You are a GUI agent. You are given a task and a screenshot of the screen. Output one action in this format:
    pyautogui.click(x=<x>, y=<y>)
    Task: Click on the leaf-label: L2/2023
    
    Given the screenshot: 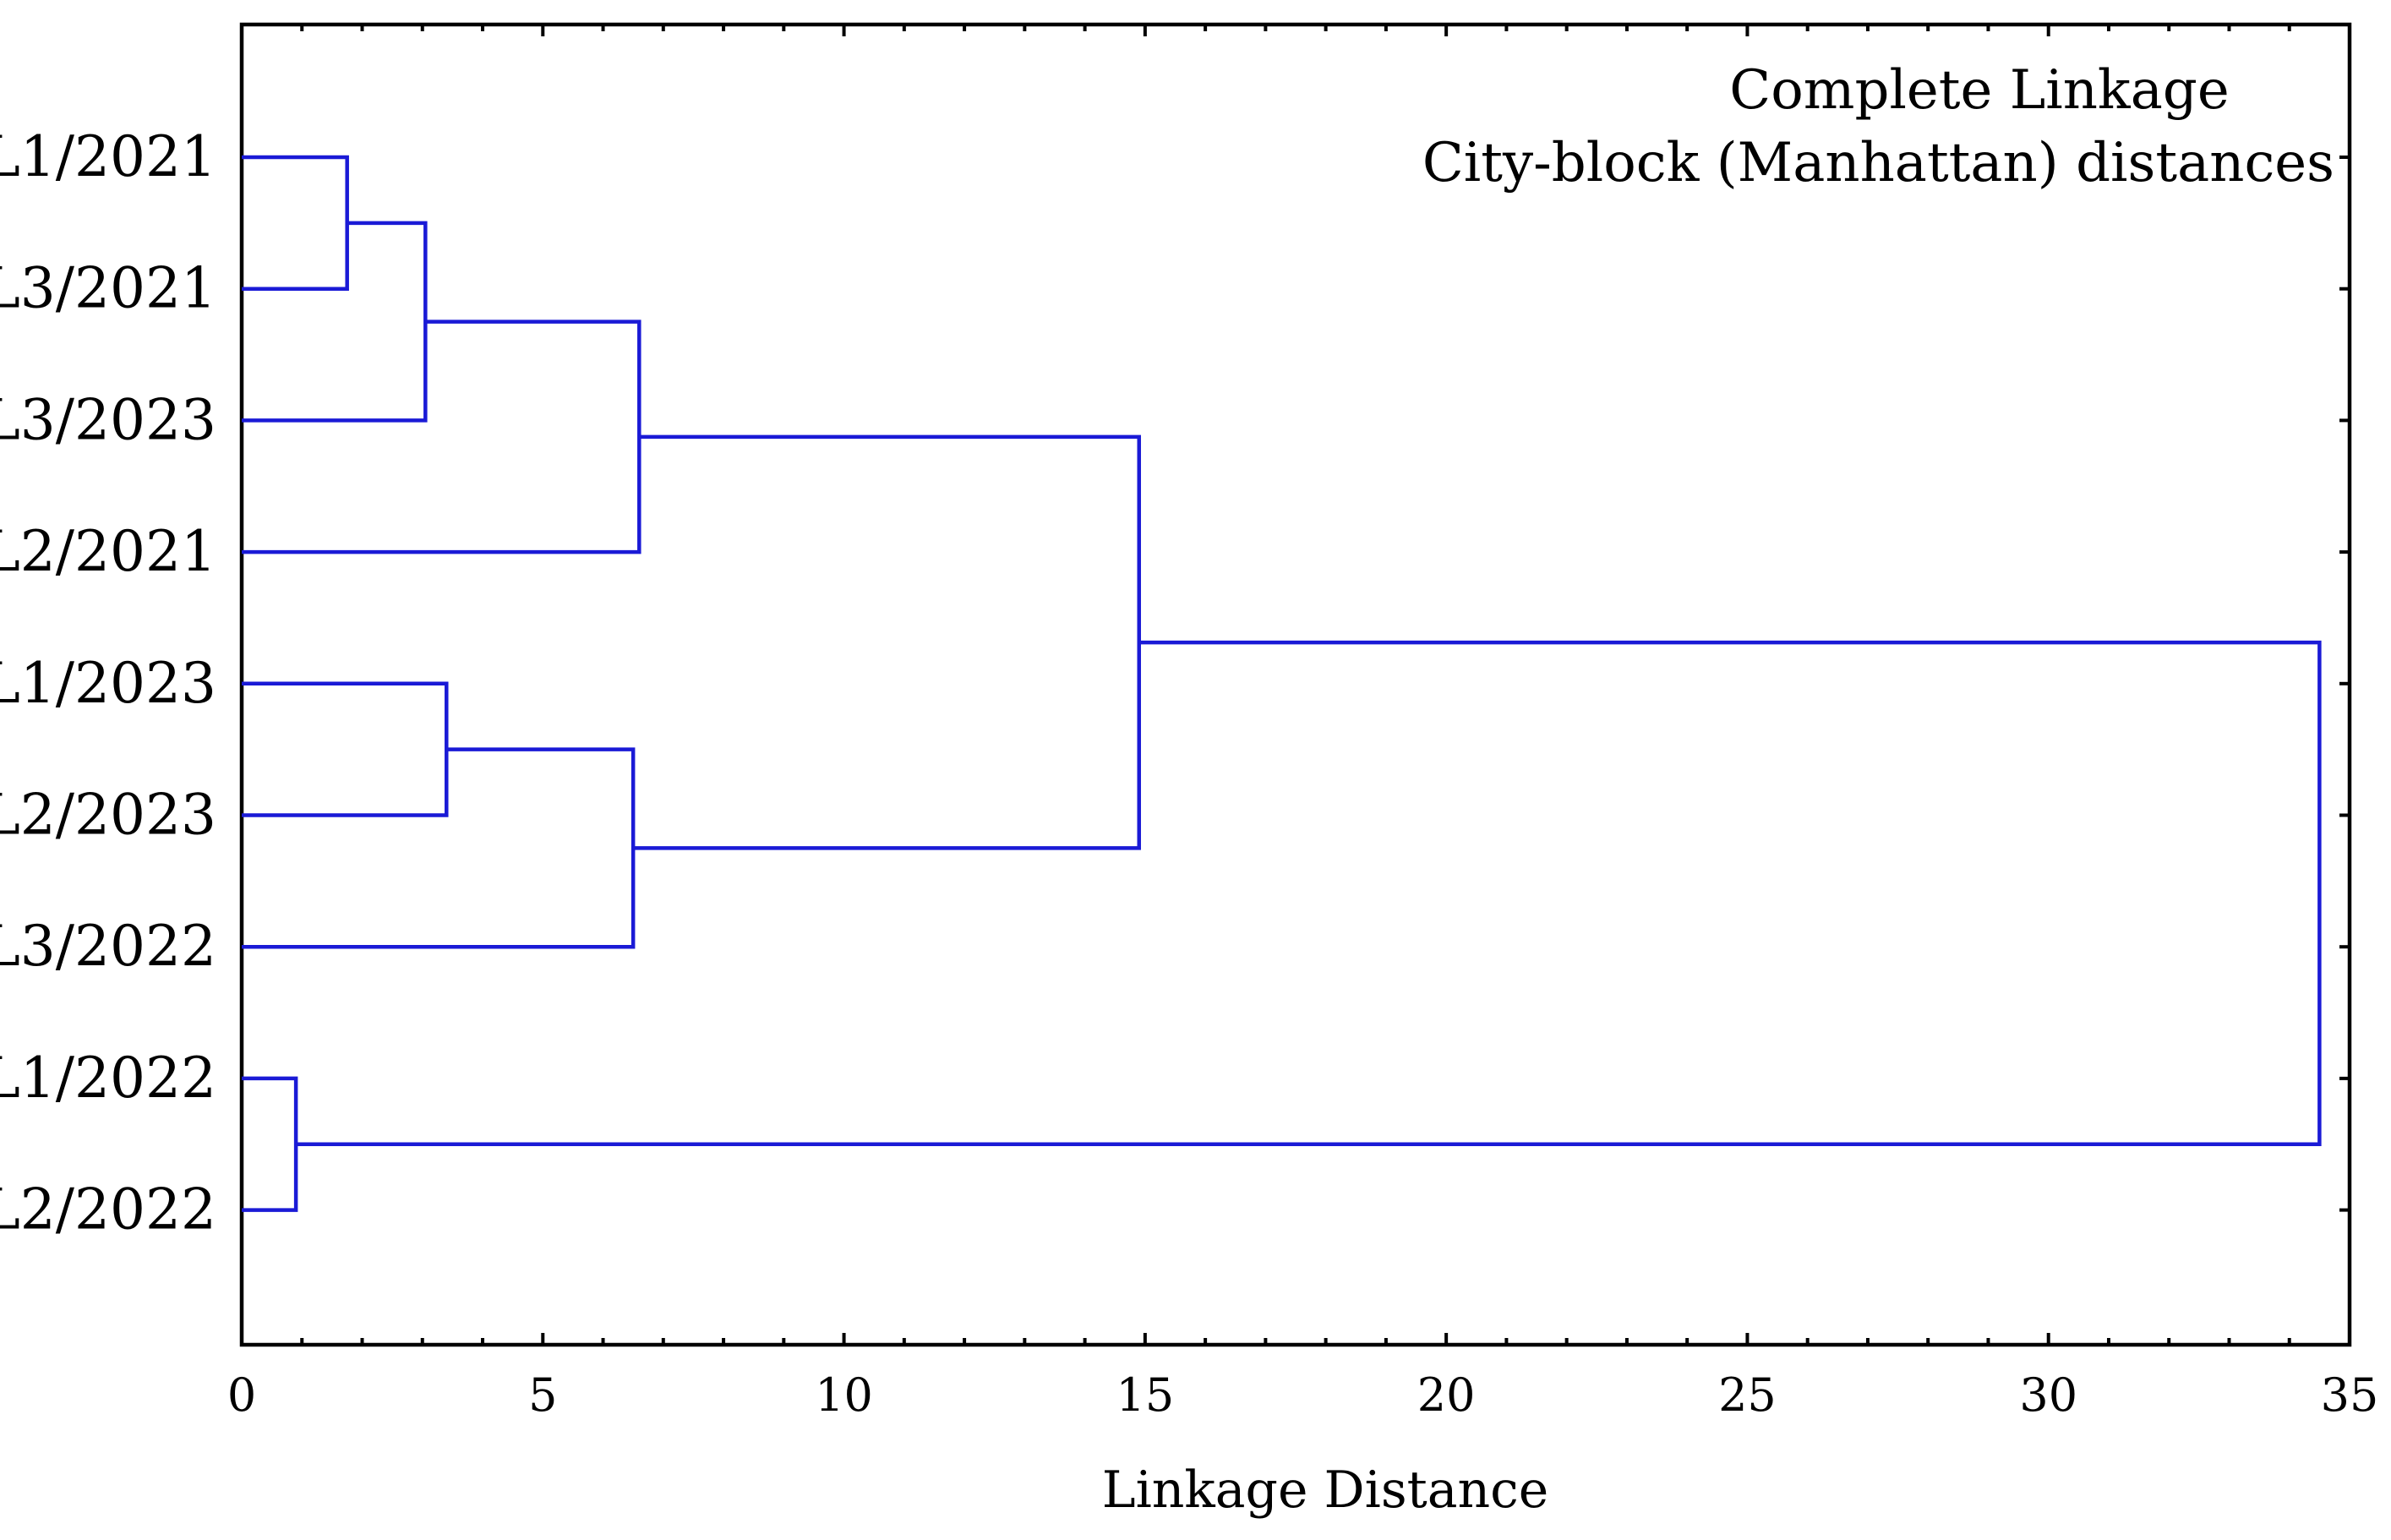 What is the action you would take?
    pyautogui.click(x=108, y=815)
    